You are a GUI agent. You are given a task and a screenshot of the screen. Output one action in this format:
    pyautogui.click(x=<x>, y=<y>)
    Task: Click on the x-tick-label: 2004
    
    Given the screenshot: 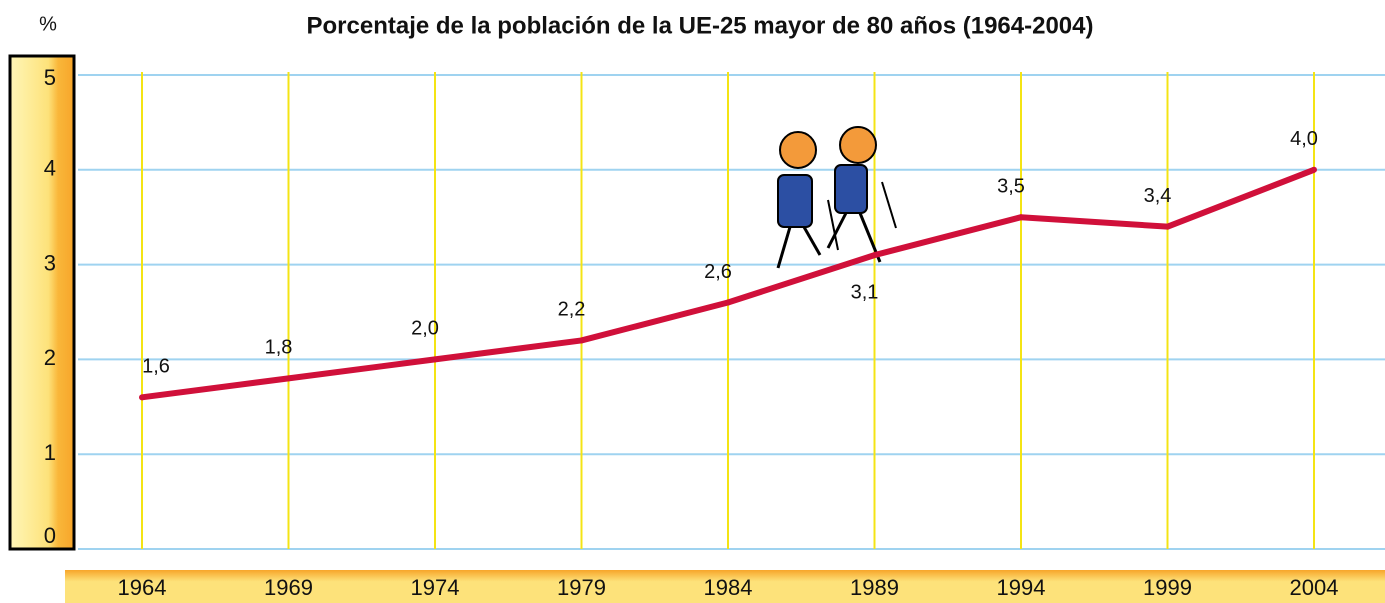 What is the action you would take?
    pyautogui.click(x=1314, y=587)
    